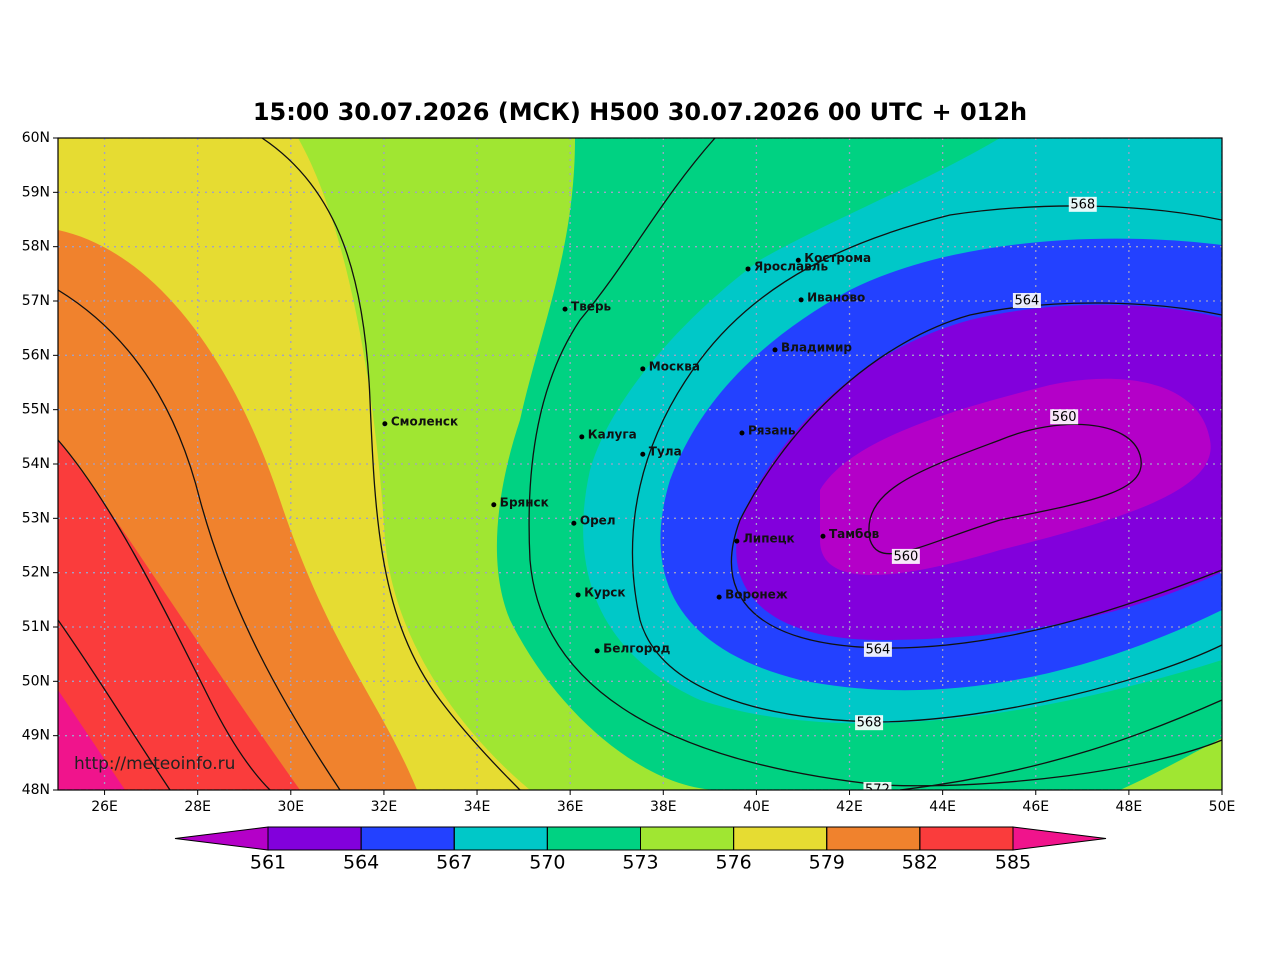  What do you see at coordinates (290, 807) in the screenshot?
I see `lon-tick-label: 30E` at bounding box center [290, 807].